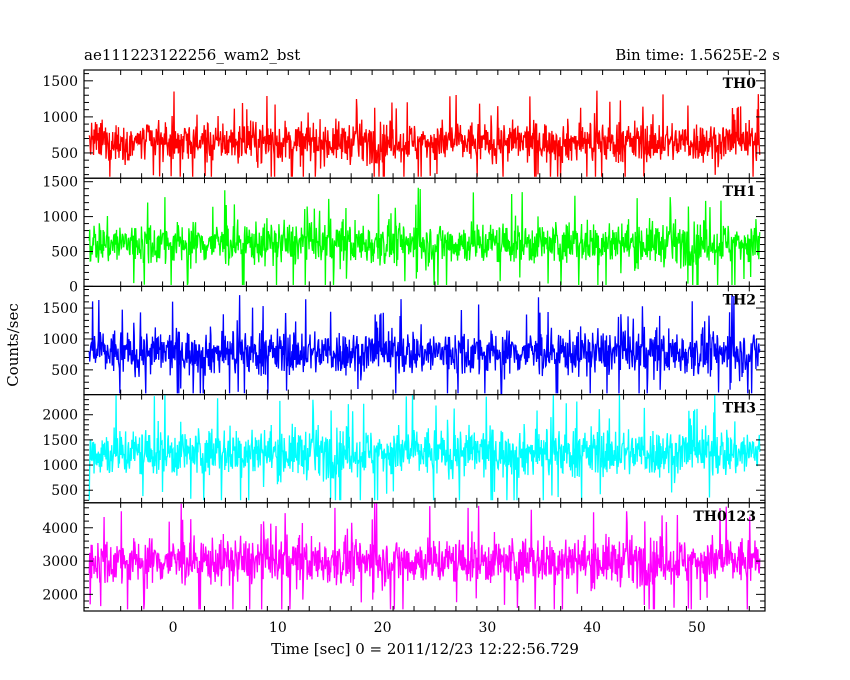  I want to click on series-line-th0, so click(424, 133).